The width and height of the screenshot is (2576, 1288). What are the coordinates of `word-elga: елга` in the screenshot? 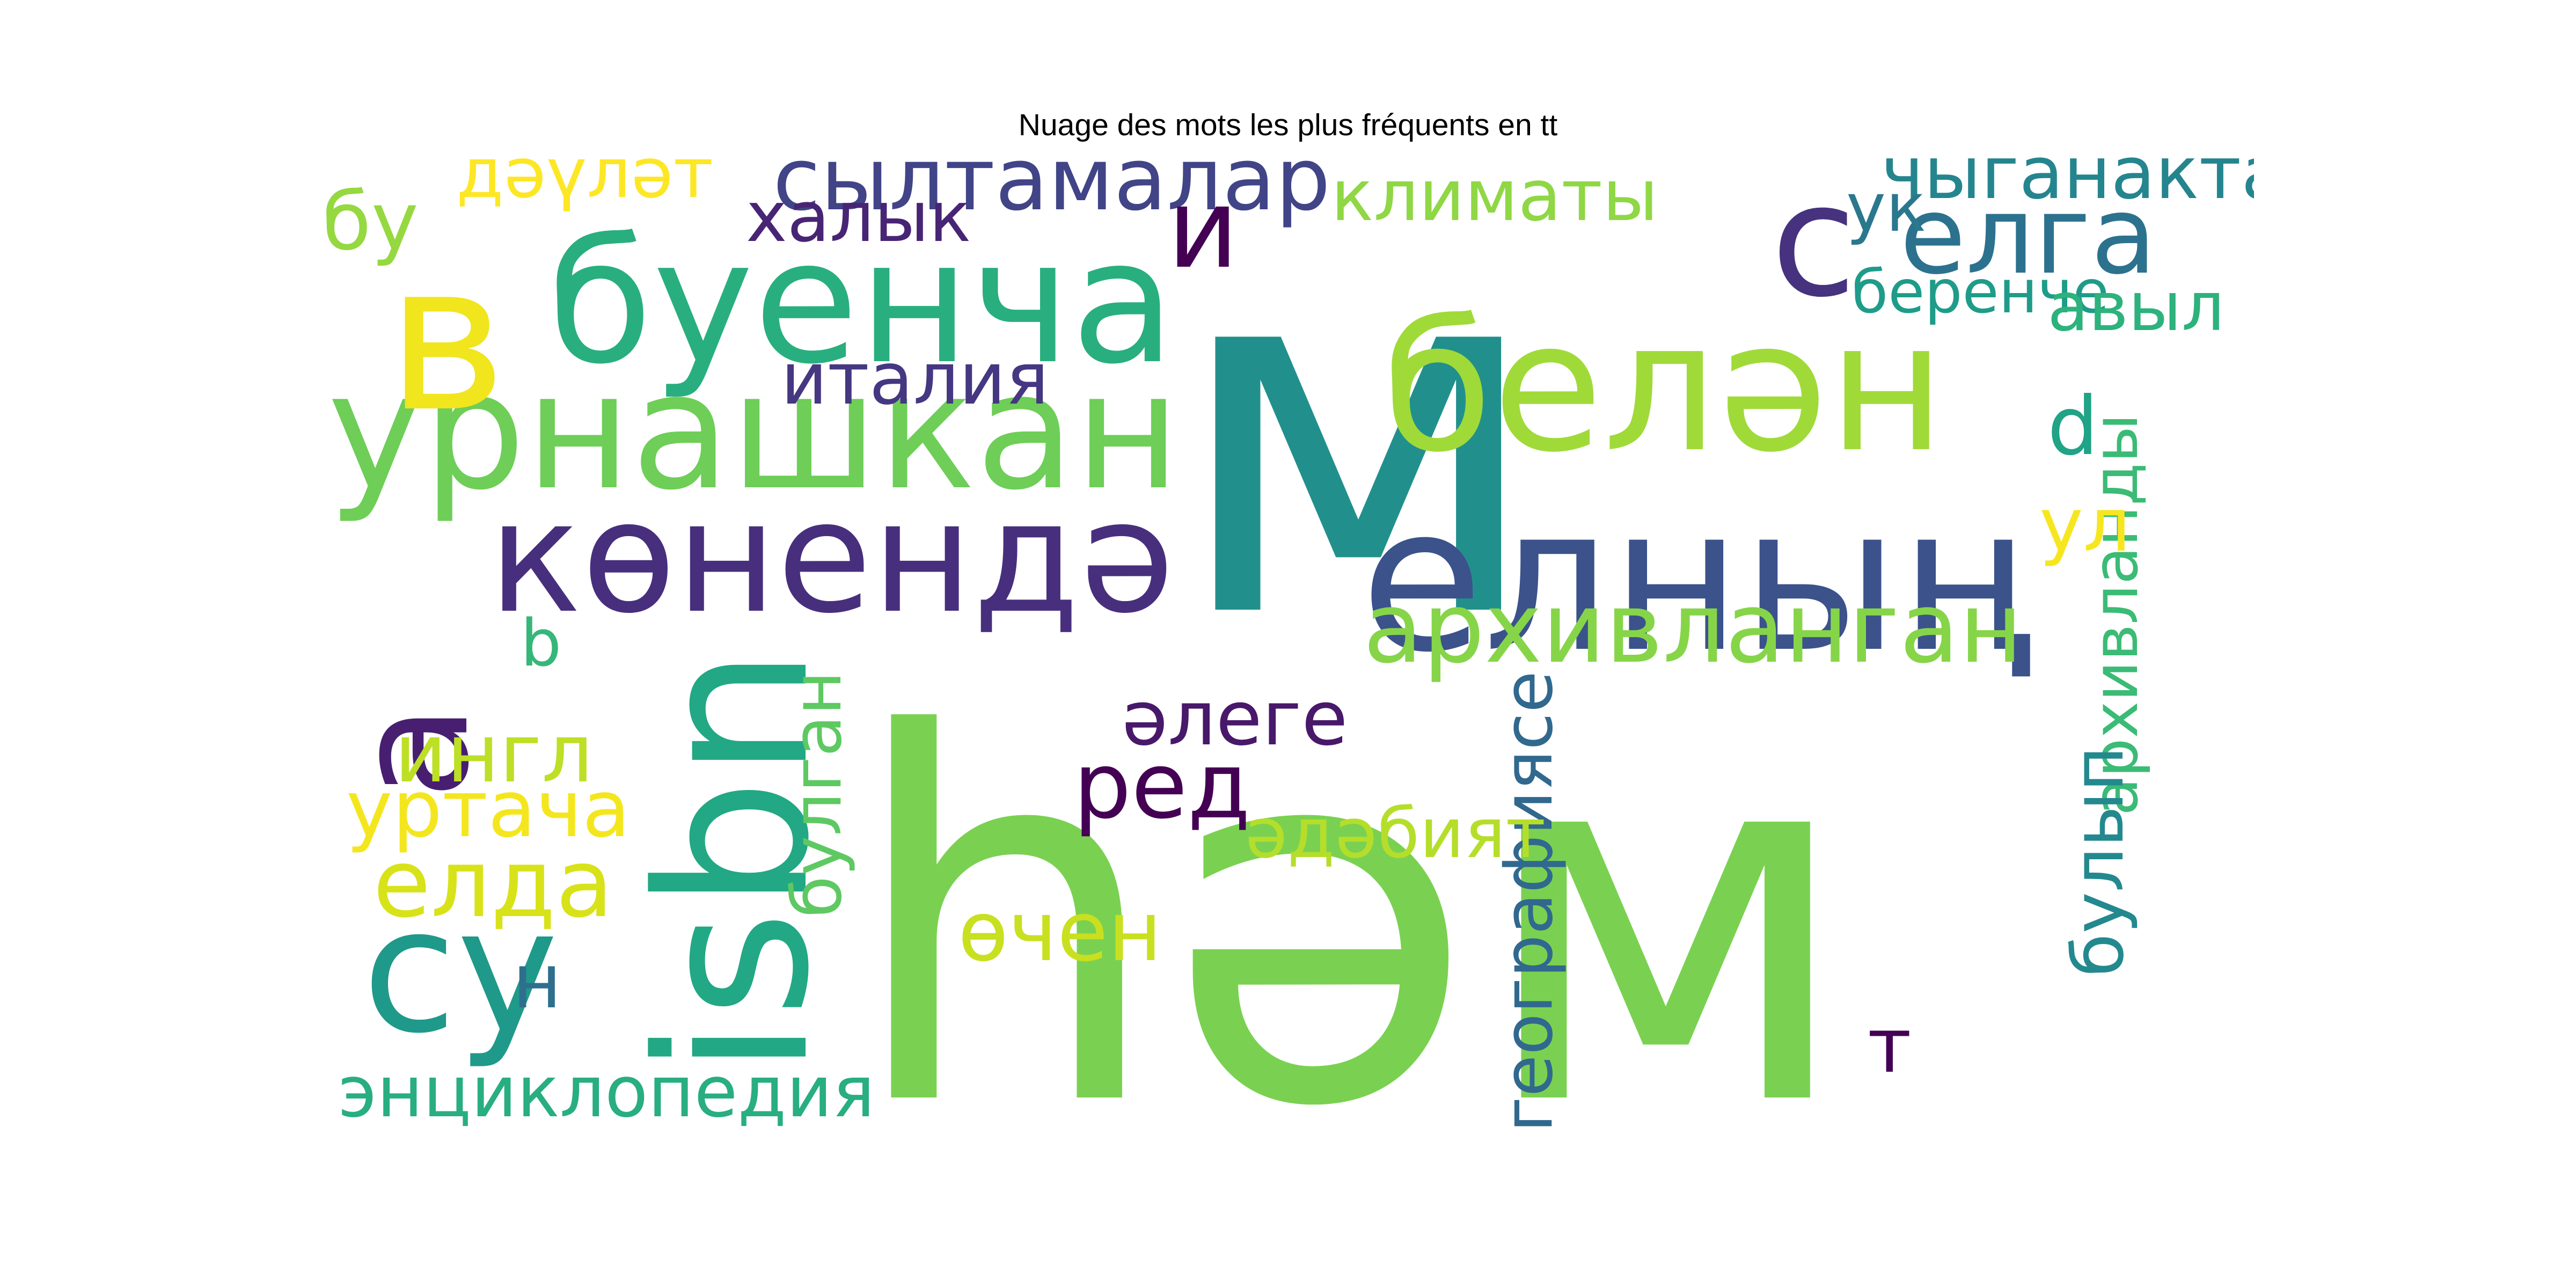 It's located at (2028, 235).